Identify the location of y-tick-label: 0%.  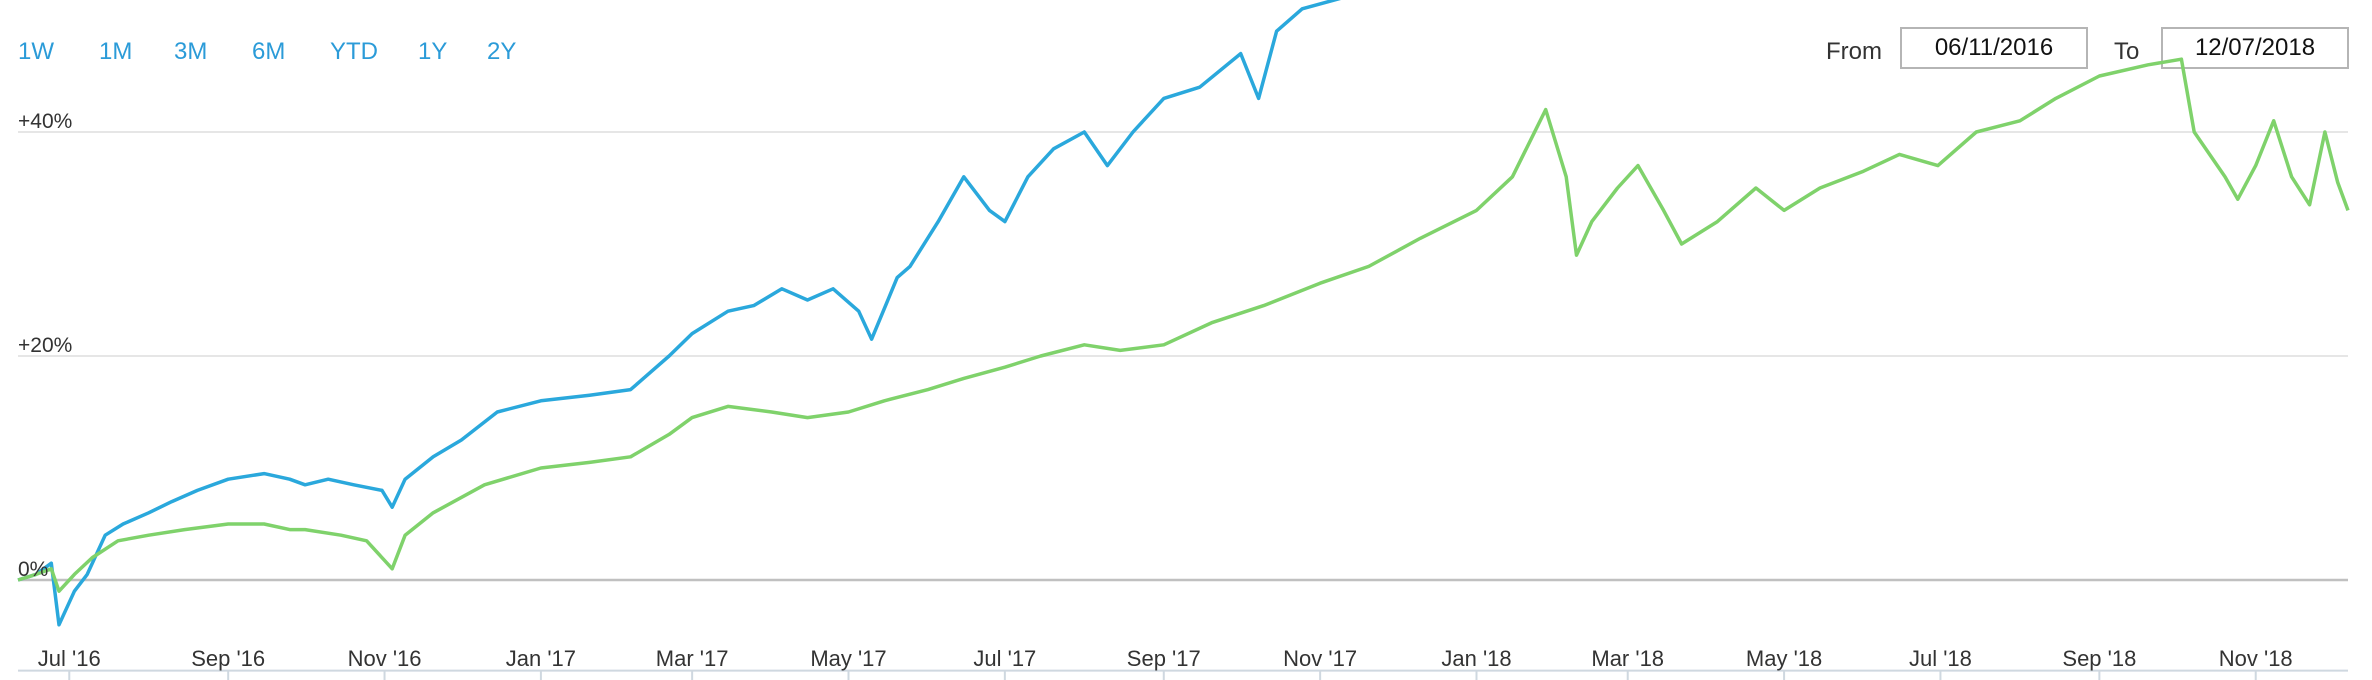
(33, 569).